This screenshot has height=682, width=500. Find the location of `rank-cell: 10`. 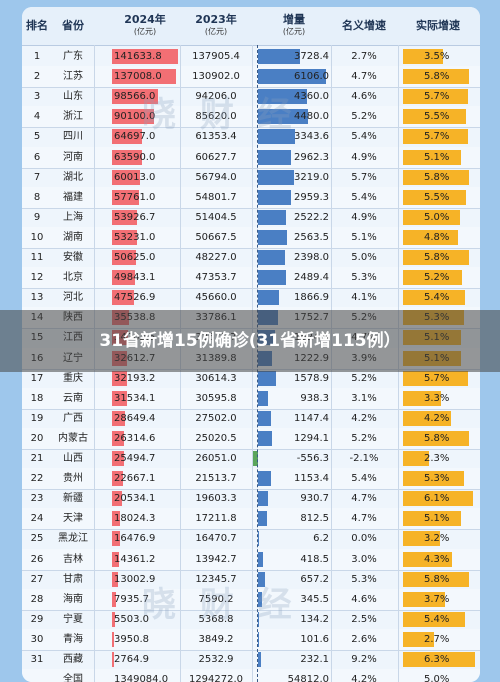

rank-cell: 10 is located at coordinates (37, 237).